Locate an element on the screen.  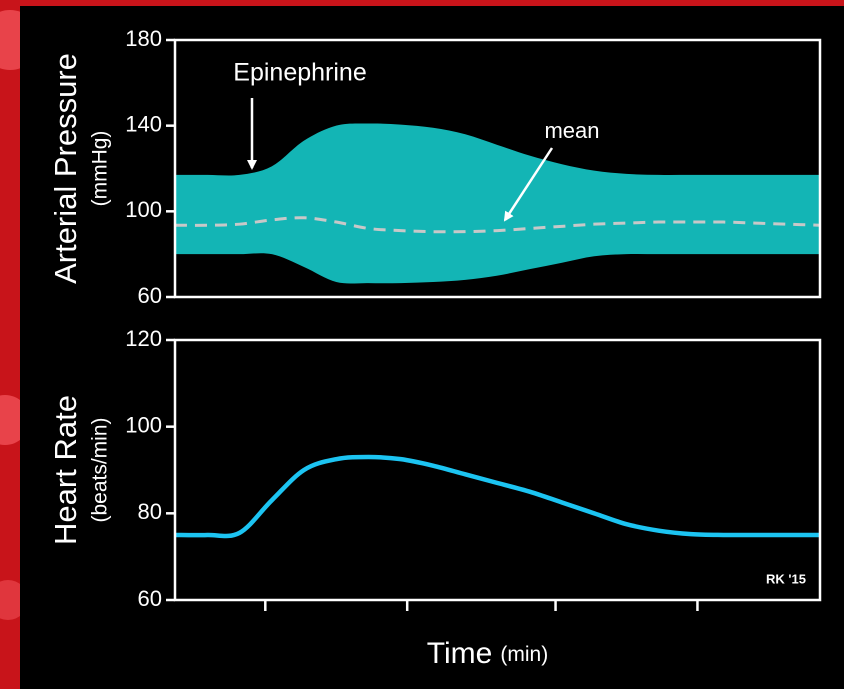
x-axis-title: Time (min) is located at coordinates (487, 653).